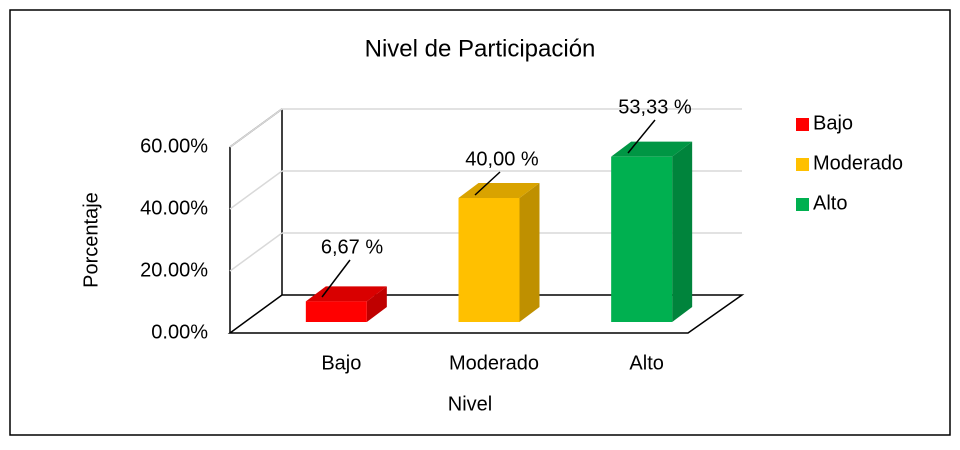  Describe the element at coordinates (91, 240) in the screenshot. I see `y-axis-title: Porcentaje` at that location.